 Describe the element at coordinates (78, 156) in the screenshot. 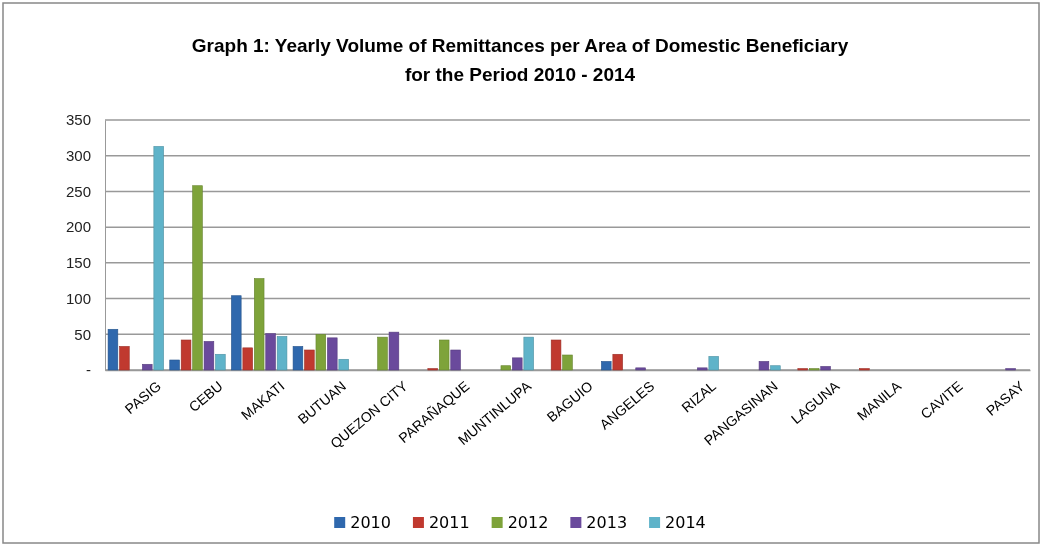

I see `y-tick-label: 300` at that location.